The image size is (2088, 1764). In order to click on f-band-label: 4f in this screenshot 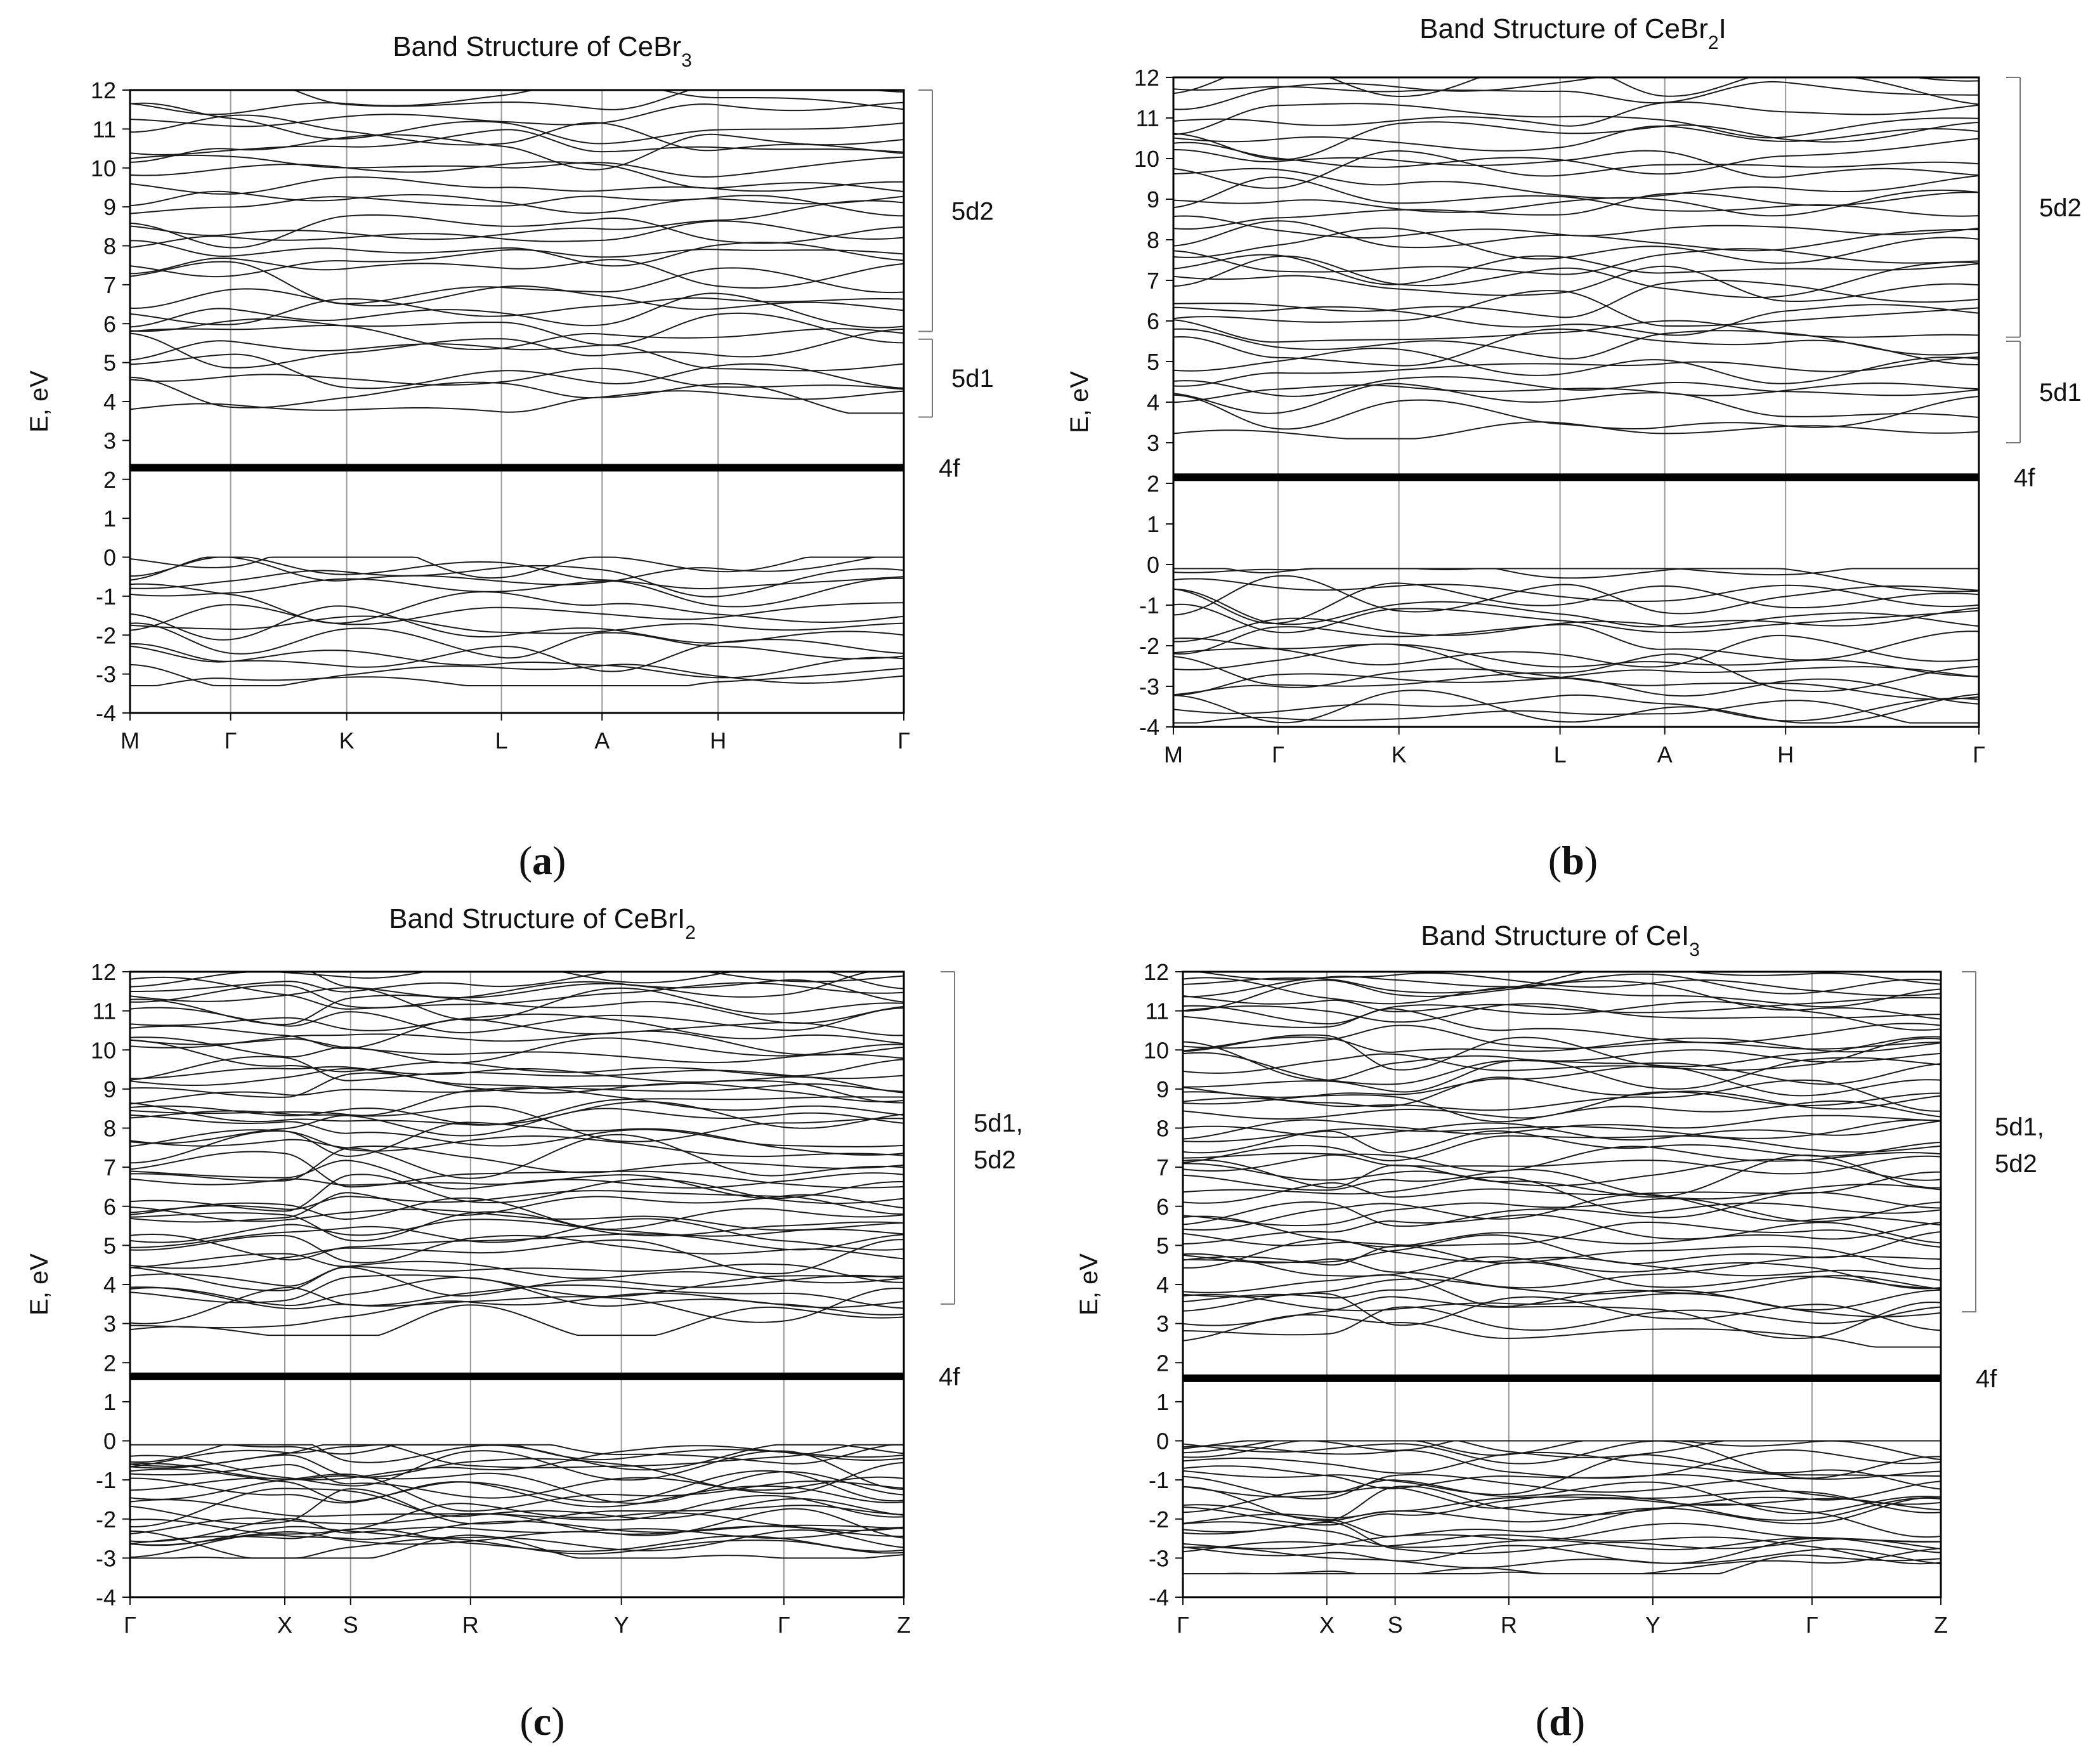, I will do `click(2024, 478)`.